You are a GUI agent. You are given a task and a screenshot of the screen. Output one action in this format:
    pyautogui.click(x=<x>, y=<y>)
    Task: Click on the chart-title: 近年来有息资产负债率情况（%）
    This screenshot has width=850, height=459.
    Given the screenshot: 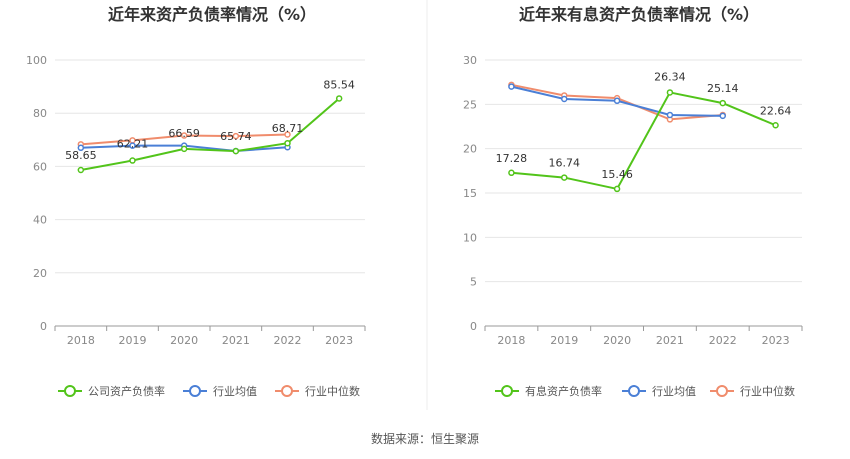 What is the action you would take?
    pyautogui.click(x=639, y=14)
    